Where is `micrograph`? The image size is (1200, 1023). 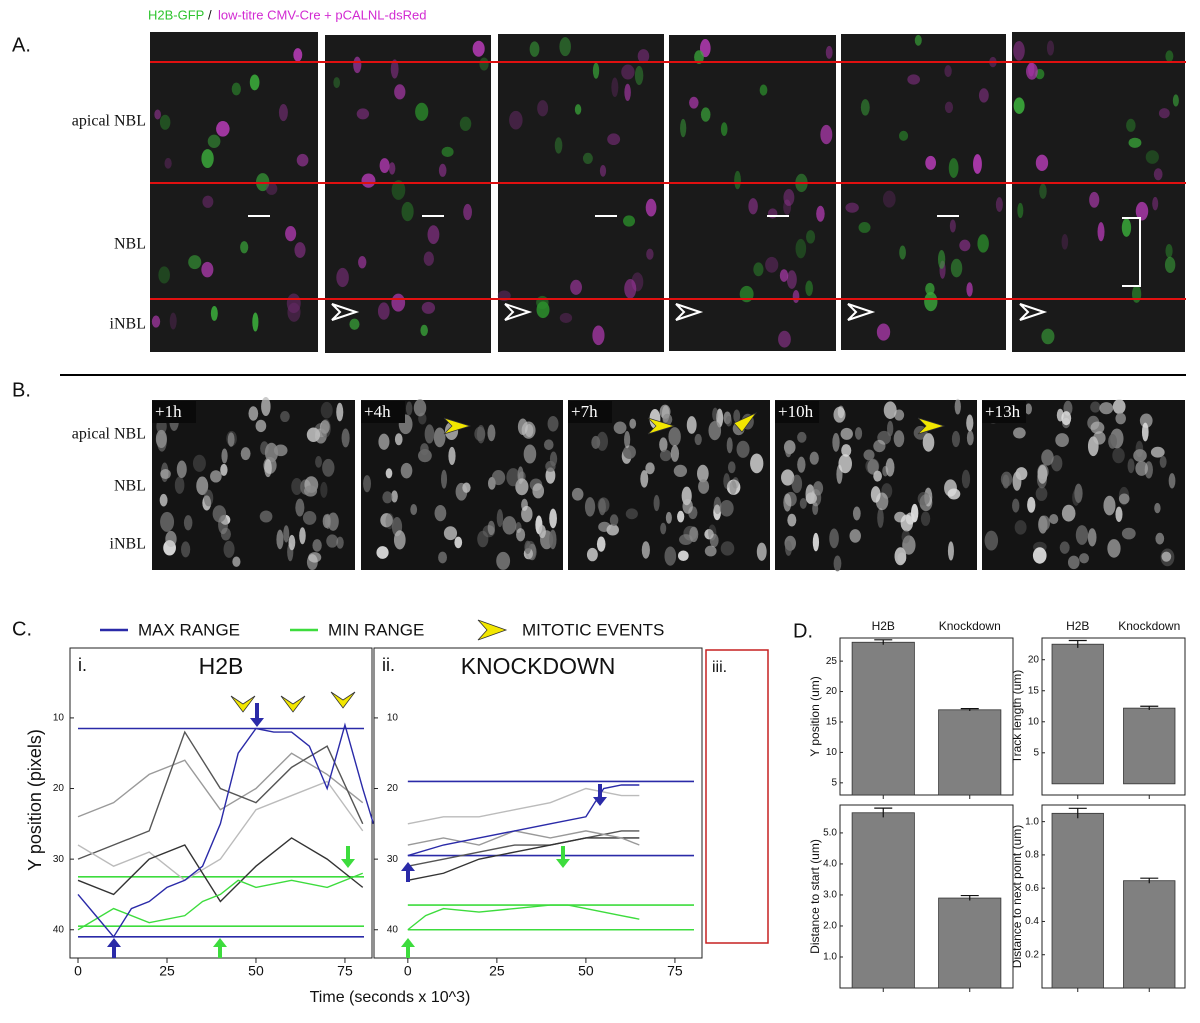
micrograph is located at coordinates (923, 192).